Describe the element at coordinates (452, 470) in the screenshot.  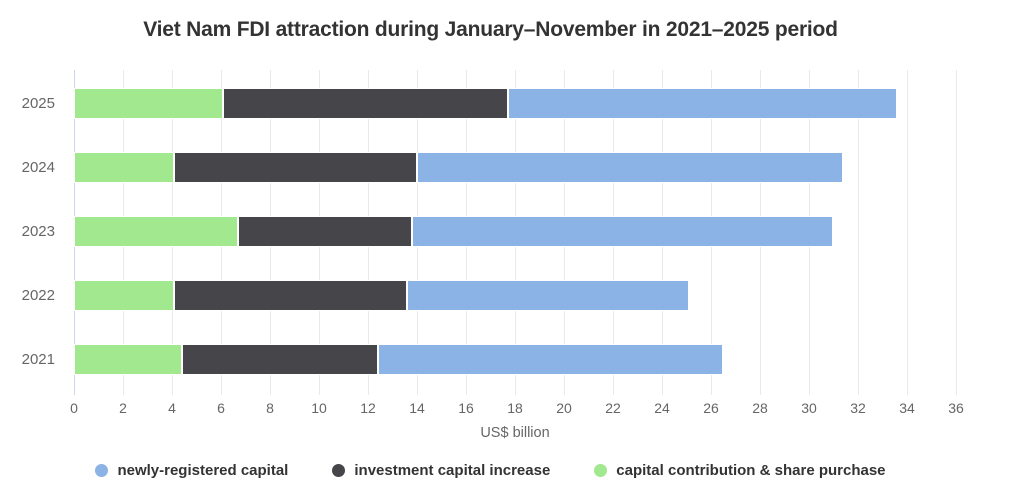
I see `legend-item-label: investment capital increase` at that location.